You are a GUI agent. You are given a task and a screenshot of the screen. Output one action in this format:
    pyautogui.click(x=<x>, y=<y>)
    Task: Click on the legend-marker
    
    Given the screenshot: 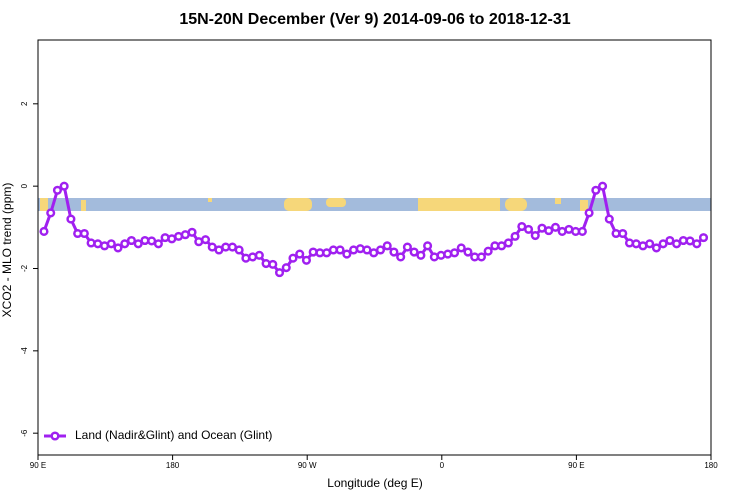 What is the action you would take?
    pyautogui.click(x=55, y=436)
    